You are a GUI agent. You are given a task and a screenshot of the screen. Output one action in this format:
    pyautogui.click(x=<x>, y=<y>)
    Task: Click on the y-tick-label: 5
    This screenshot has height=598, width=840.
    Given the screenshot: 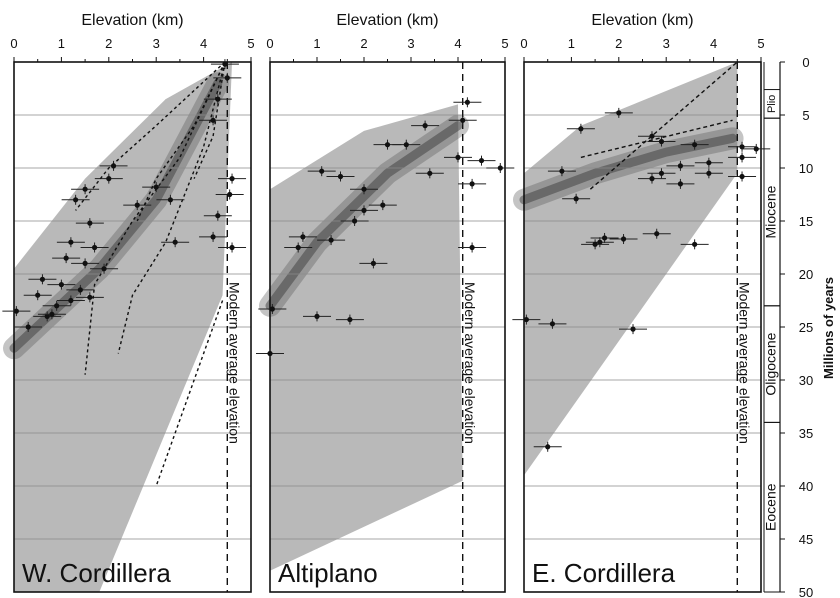 What is the action you would take?
    pyautogui.click(x=805, y=115)
    